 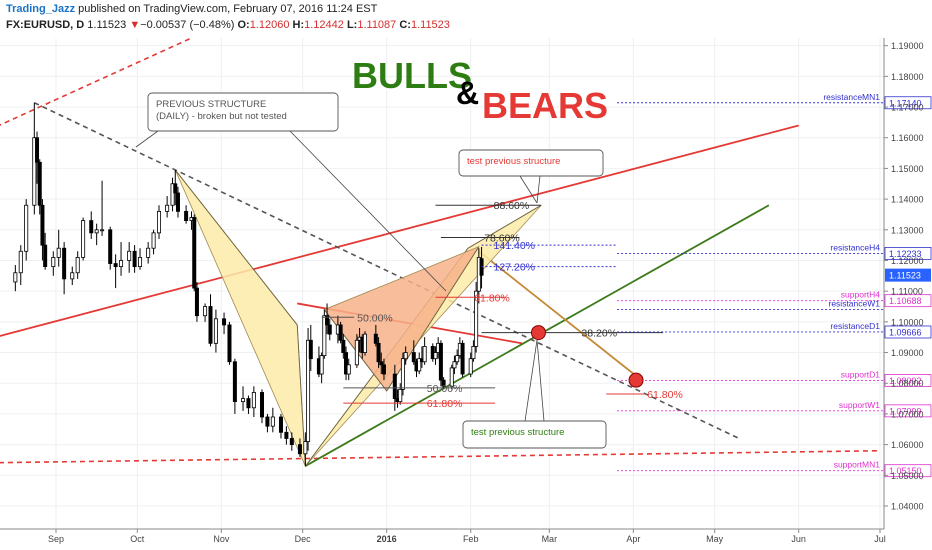 What do you see at coordinates (240, 318) in the screenshot?
I see `pattern-triangle` at bounding box center [240, 318].